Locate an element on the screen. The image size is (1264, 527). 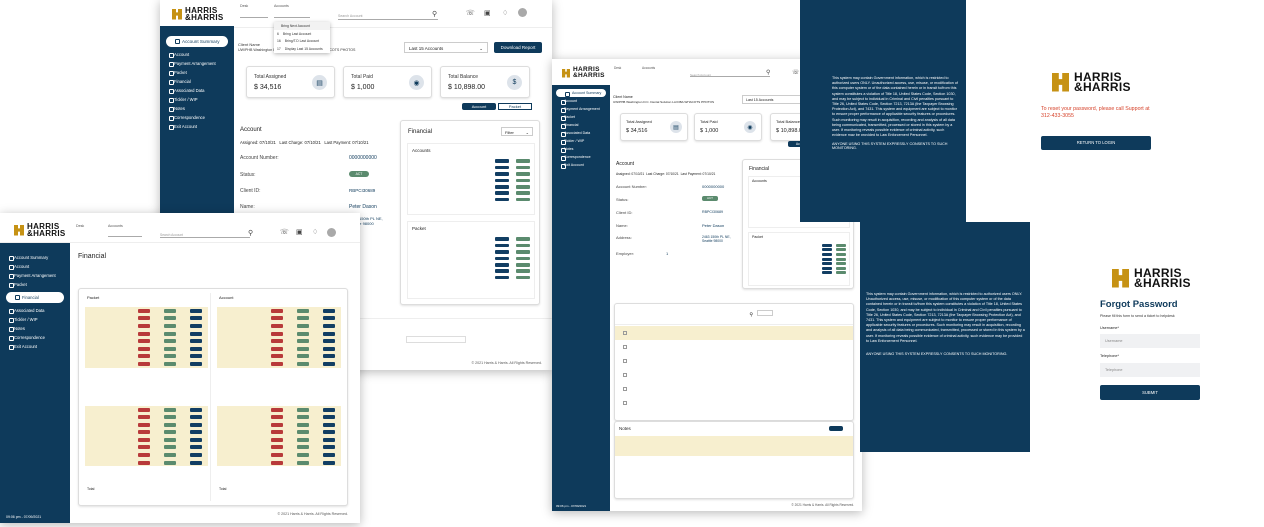
username-input: Username is located at coordinates (1150, 341).